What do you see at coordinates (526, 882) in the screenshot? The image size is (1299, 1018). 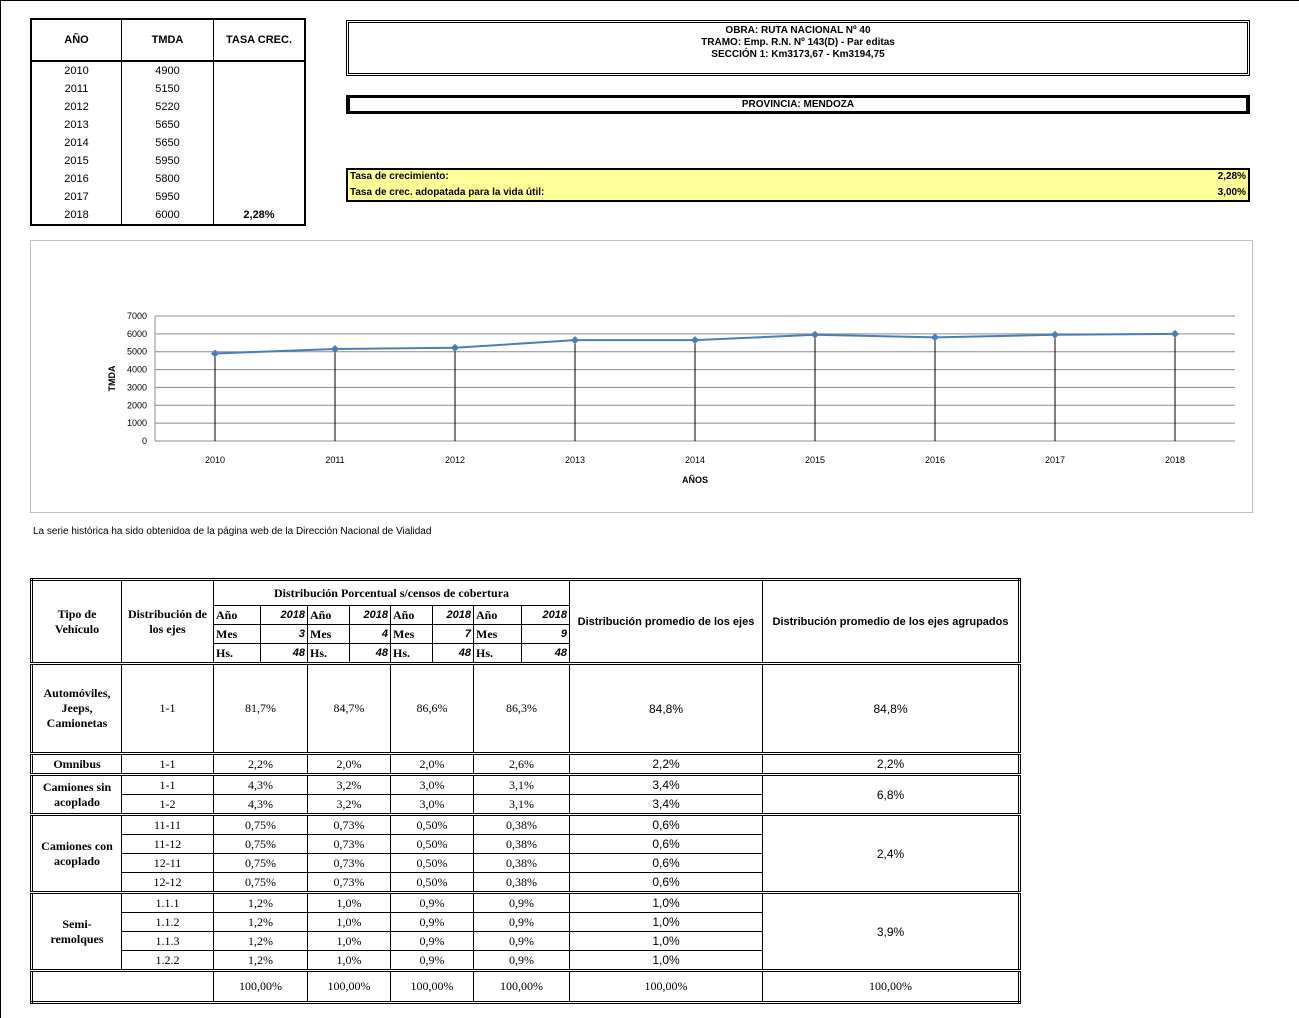 I see `data-row: 12-12 0,75% 0,73% 0,50% 0,38% 0,6%` at bounding box center [526, 882].